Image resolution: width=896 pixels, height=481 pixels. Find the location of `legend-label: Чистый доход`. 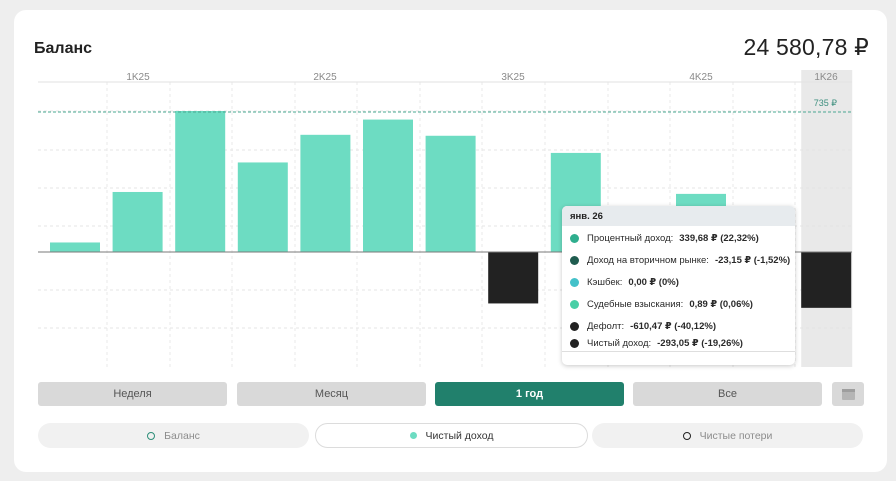

legend-label: Чистый доход is located at coordinates (459, 435).